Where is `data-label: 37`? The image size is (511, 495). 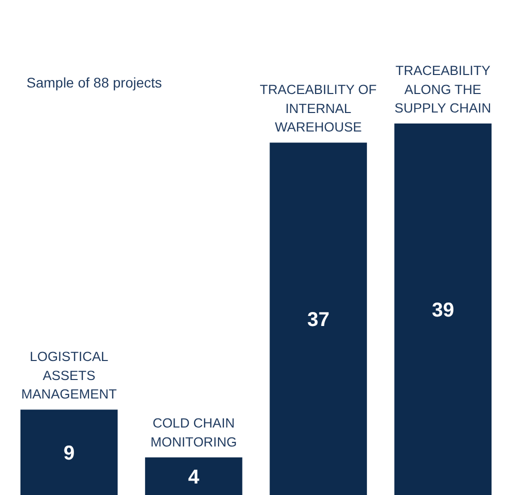 data-label: 37 is located at coordinates (318, 320).